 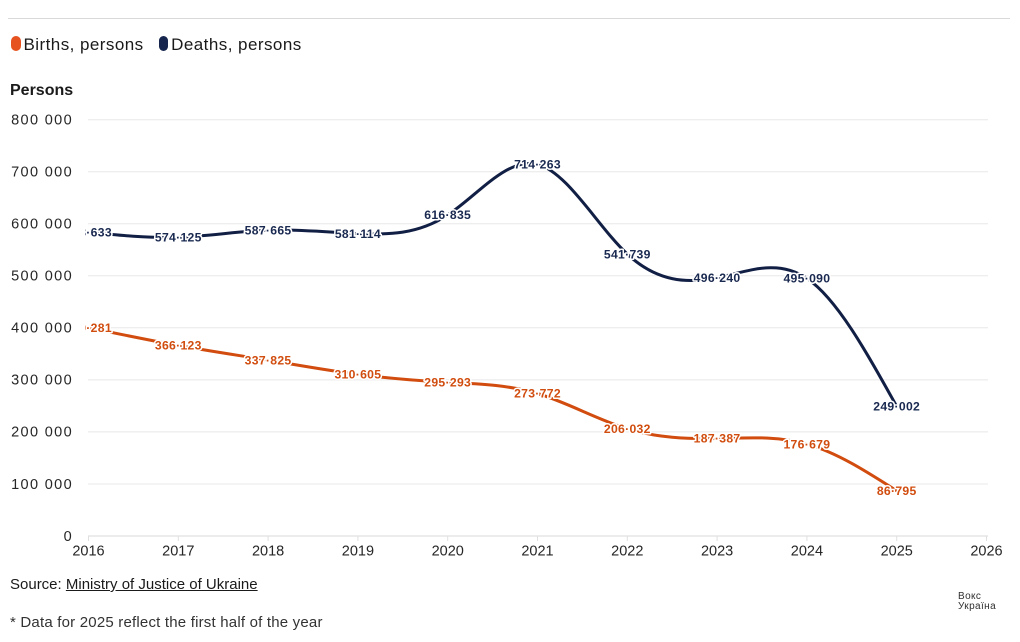 What do you see at coordinates (447, 383) in the screenshot?
I see `svg-text: 295·293` at bounding box center [447, 383].